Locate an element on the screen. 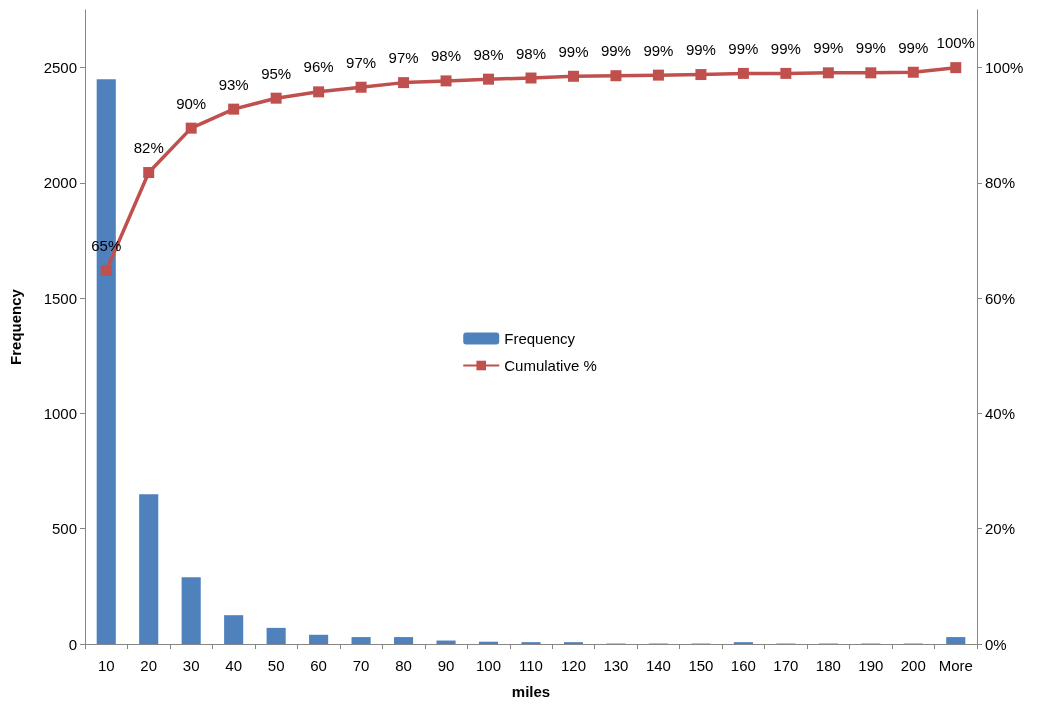 This screenshot has width=1059, height=704. legend-label: Frequency is located at coordinates (540, 338).